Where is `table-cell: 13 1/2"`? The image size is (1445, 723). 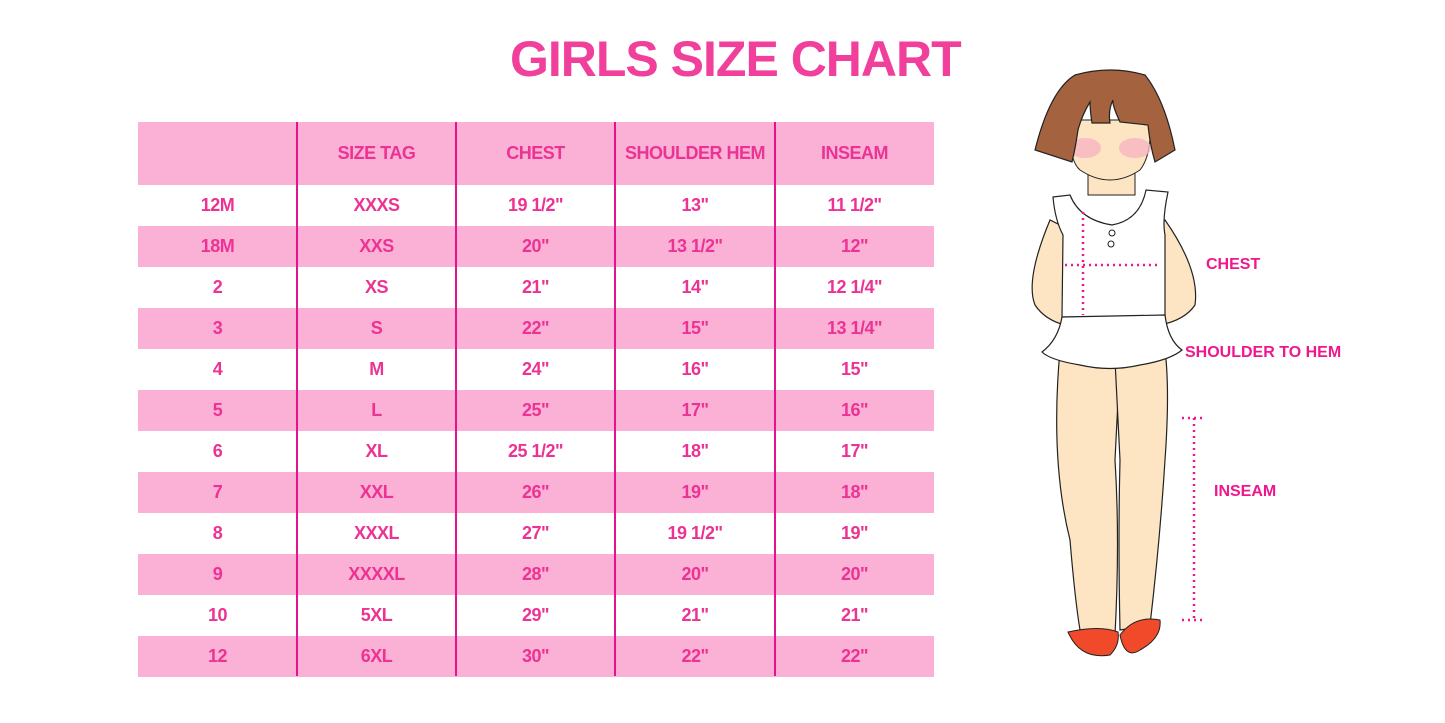 table-cell: 13 1/2" is located at coordinates (695, 246).